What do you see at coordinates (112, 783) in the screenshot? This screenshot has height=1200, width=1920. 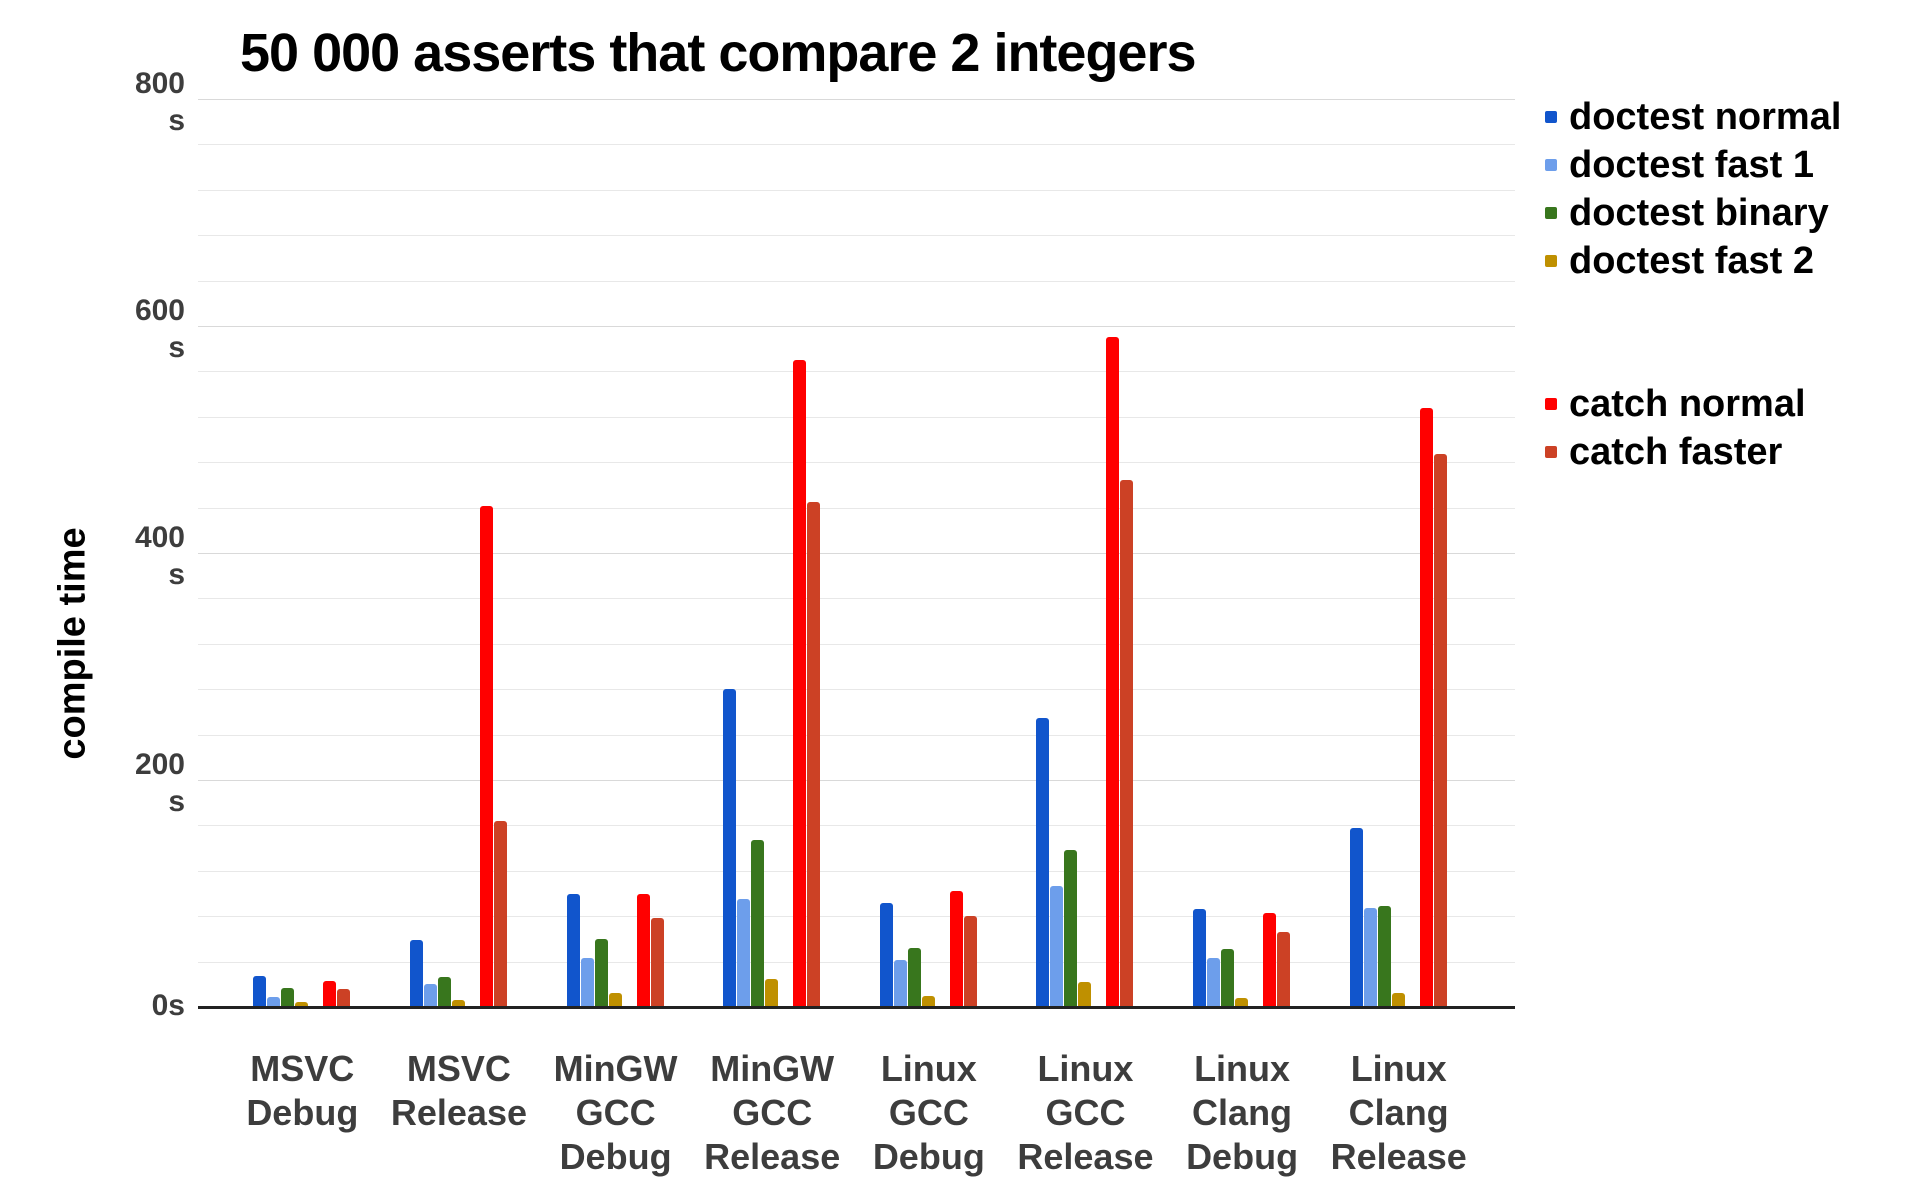 I see `y-tick-label-200s: 200 s` at bounding box center [112, 783].